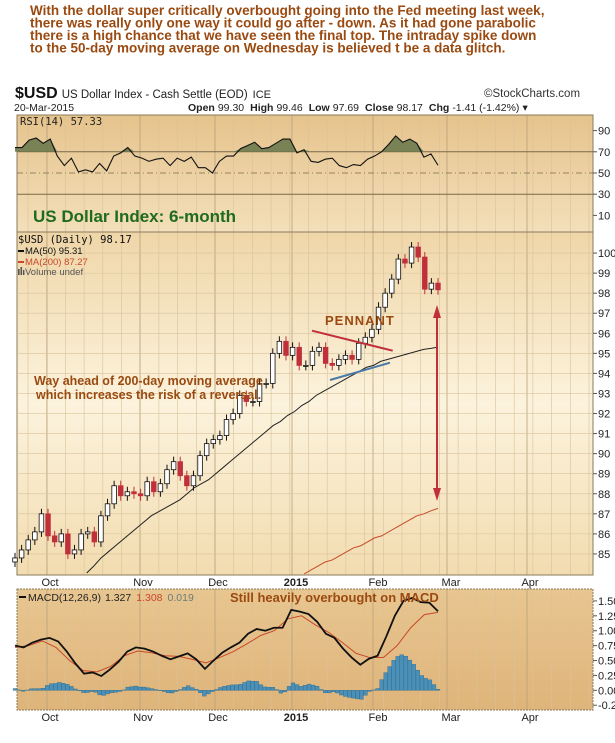  What do you see at coordinates (23, 272) in the screenshot?
I see `bar-chart-icon-bar` at bounding box center [23, 272].